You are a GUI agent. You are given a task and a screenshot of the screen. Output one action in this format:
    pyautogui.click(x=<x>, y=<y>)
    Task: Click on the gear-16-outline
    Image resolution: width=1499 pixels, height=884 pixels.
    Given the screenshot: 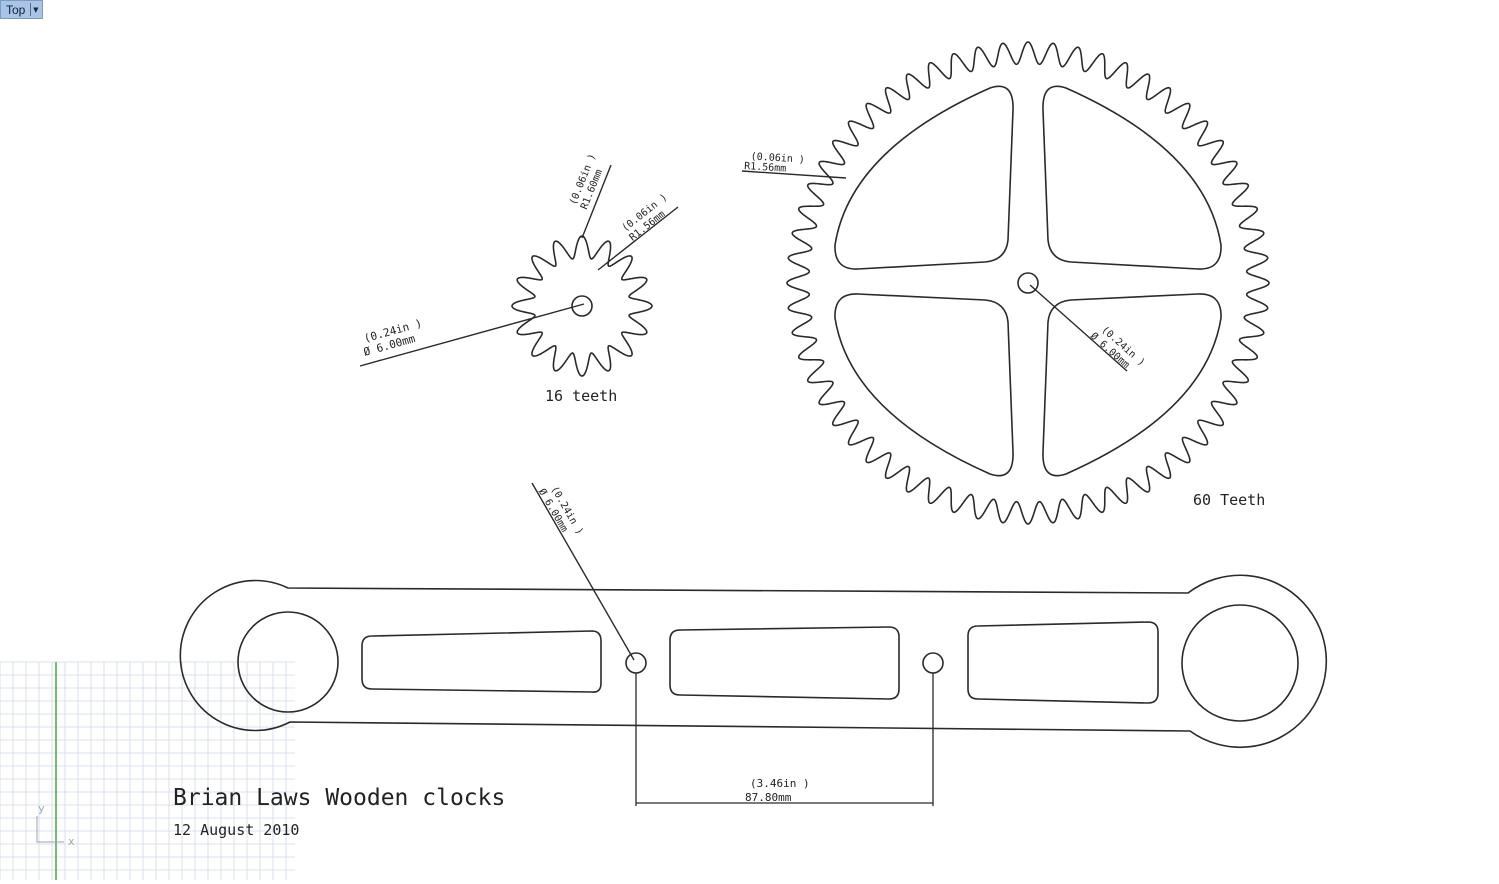 What is the action you would take?
    pyautogui.click(x=582, y=306)
    